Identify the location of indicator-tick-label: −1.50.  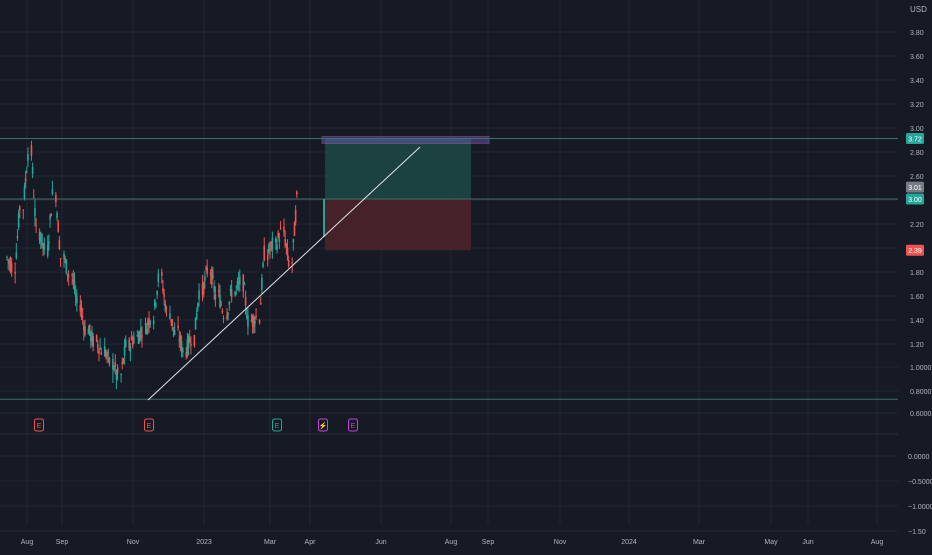
(917, 532).